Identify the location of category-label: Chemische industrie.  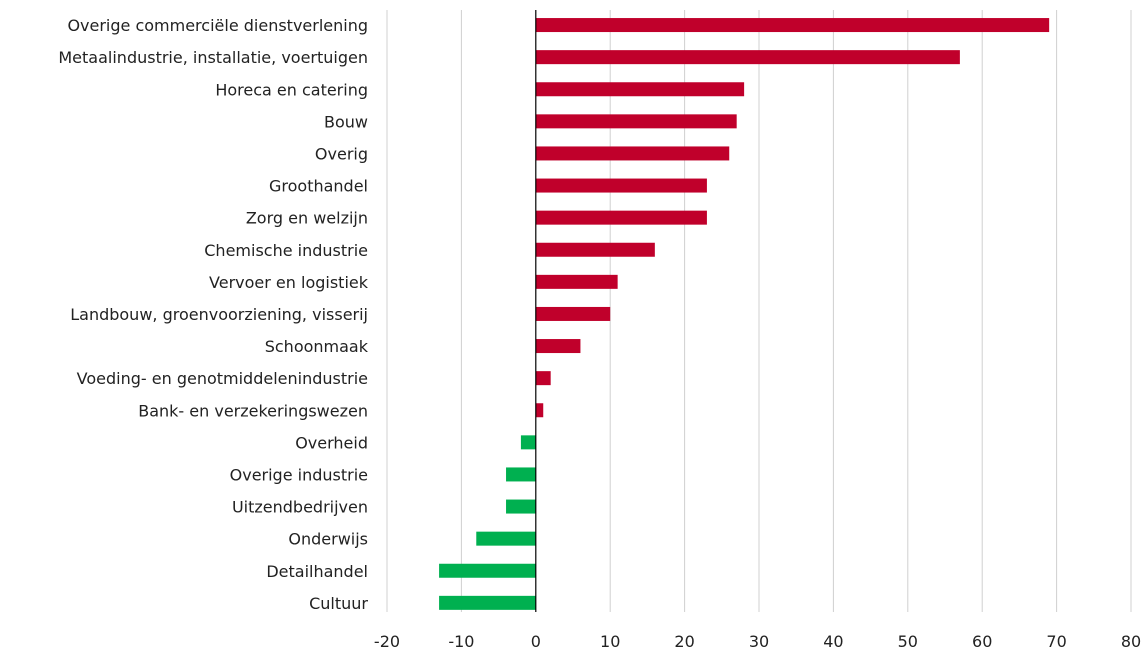
(286, 250).